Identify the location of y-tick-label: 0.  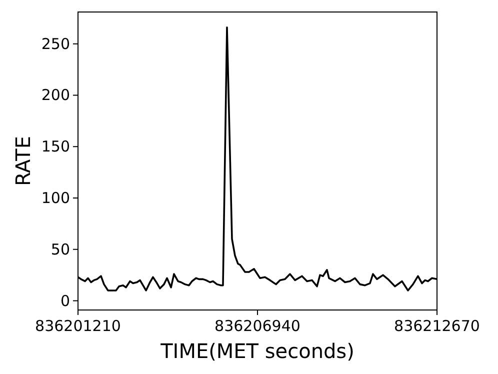
(65, 301).